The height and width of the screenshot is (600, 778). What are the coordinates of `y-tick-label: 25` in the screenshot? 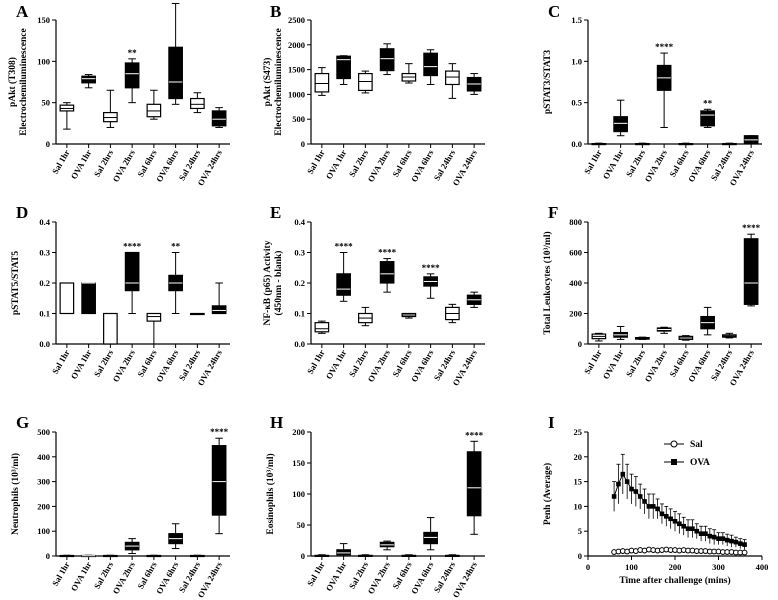 It's located at (578, 432).